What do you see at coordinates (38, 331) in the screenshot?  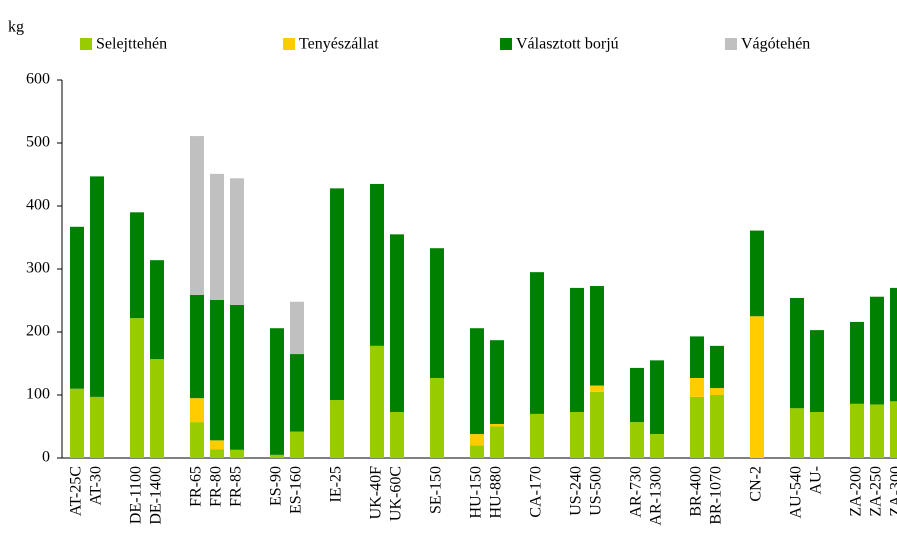 I see `y-tick-label: 200` at bounding box center [38, 331].